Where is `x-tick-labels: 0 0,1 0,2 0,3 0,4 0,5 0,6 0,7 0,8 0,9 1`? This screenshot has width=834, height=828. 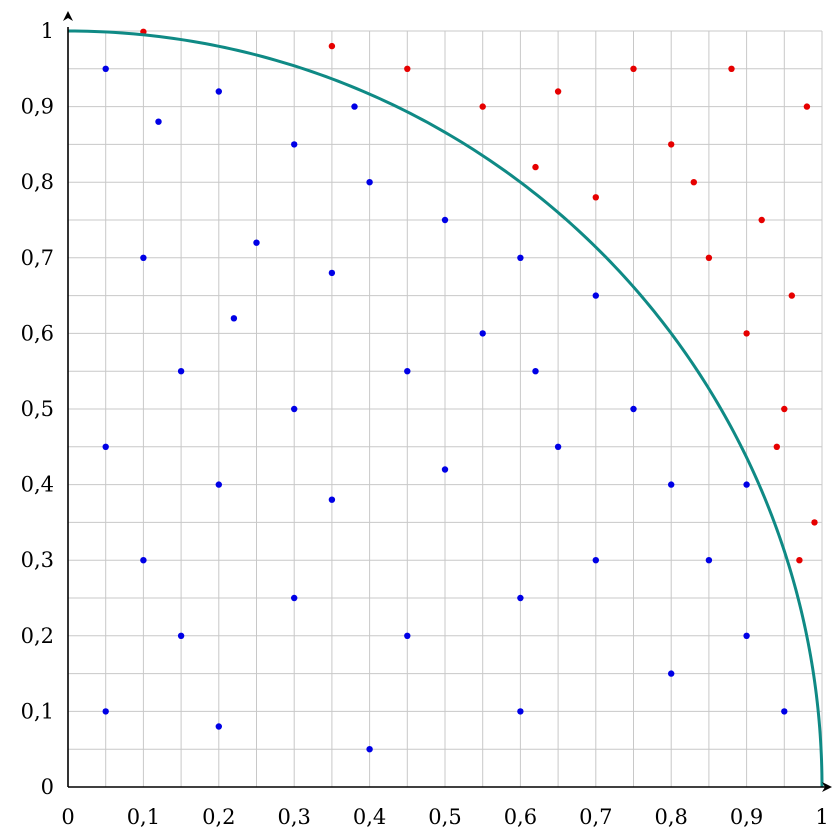 x-tick-labels: 0 0,1 0,2 0,3 0,4 0,5 0,6 0,7 0,8 0,9 1 is located at coordinates (444, 816).